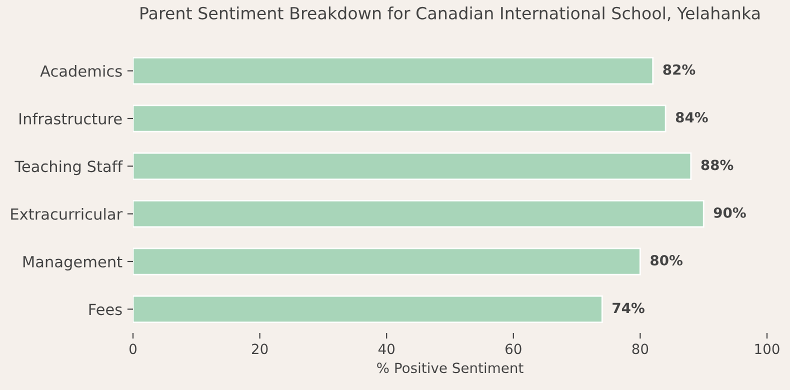 The width and height of the screenshot is (790, 390). Describe the element at coordinates (450, 14) in the screenshot. I see `chart-title: Parent Sentiment Breakdown for Canadian International School, Yelahanka` at that location.